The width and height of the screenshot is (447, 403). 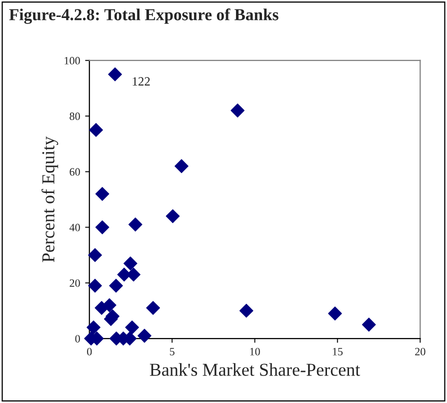 What do you see at coordinates (172, 352) in the screenshot?
I see `x-tick-label: 5` at bounding box center [172, 352].